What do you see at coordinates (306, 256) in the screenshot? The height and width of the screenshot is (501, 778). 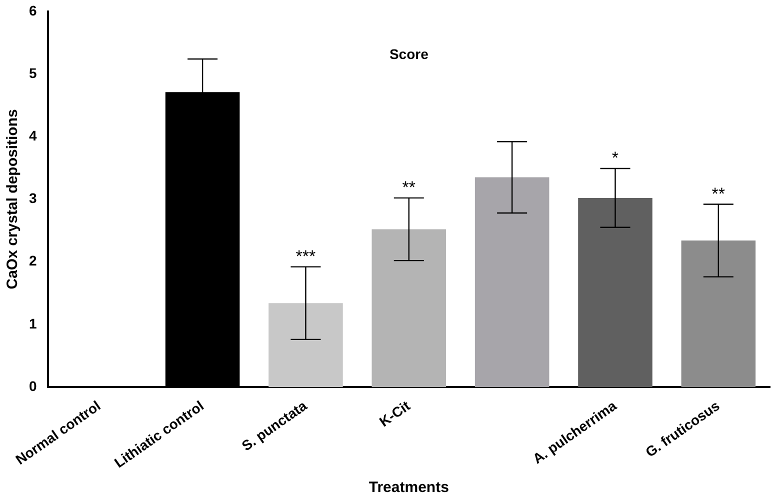 I see `annotation: ***` at bounding box center [306, 256].